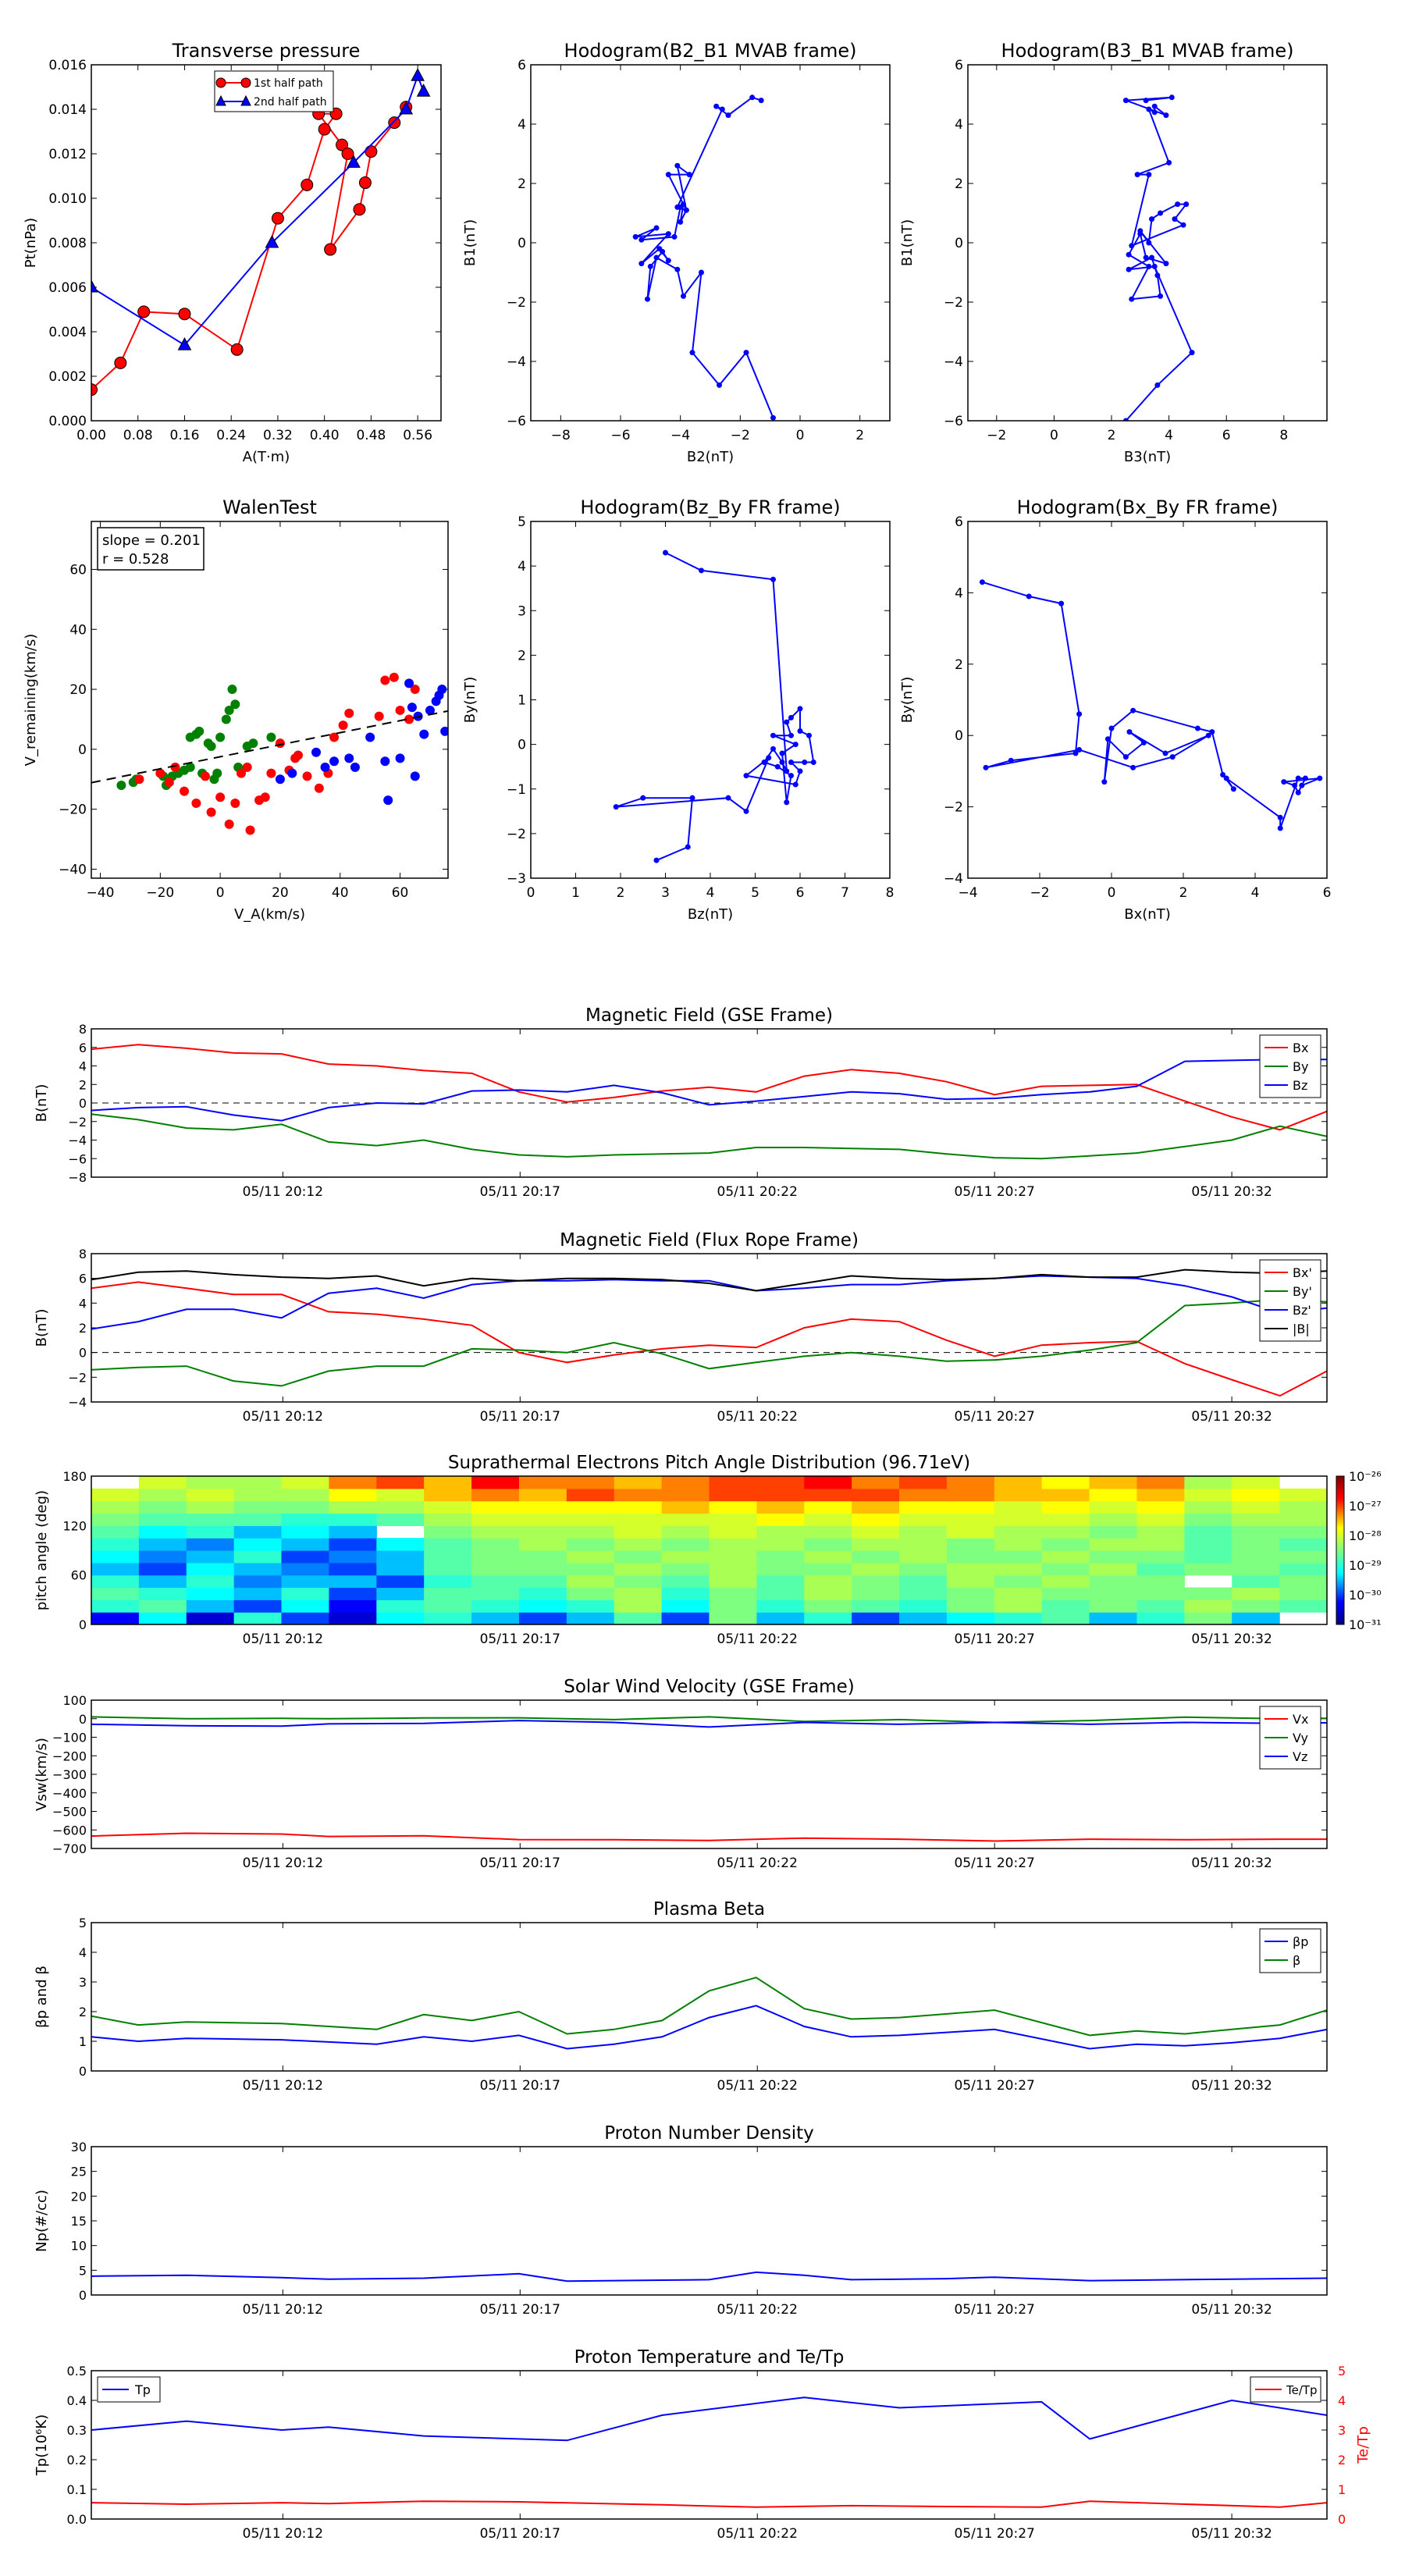 This screenshot has height=2576, width=1405. I want to click on series-line-Bz', so click(709, 1302).